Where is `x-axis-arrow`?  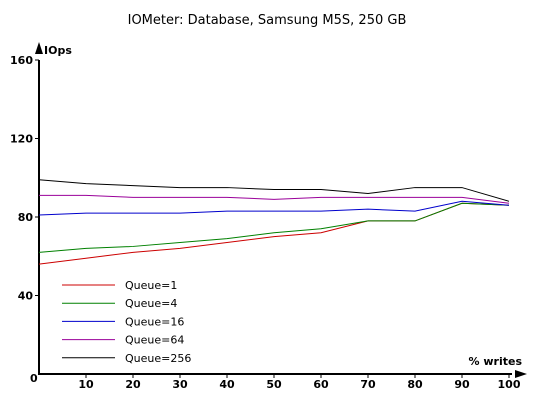
x-axis-arrow is located at coordinates (521, 374).